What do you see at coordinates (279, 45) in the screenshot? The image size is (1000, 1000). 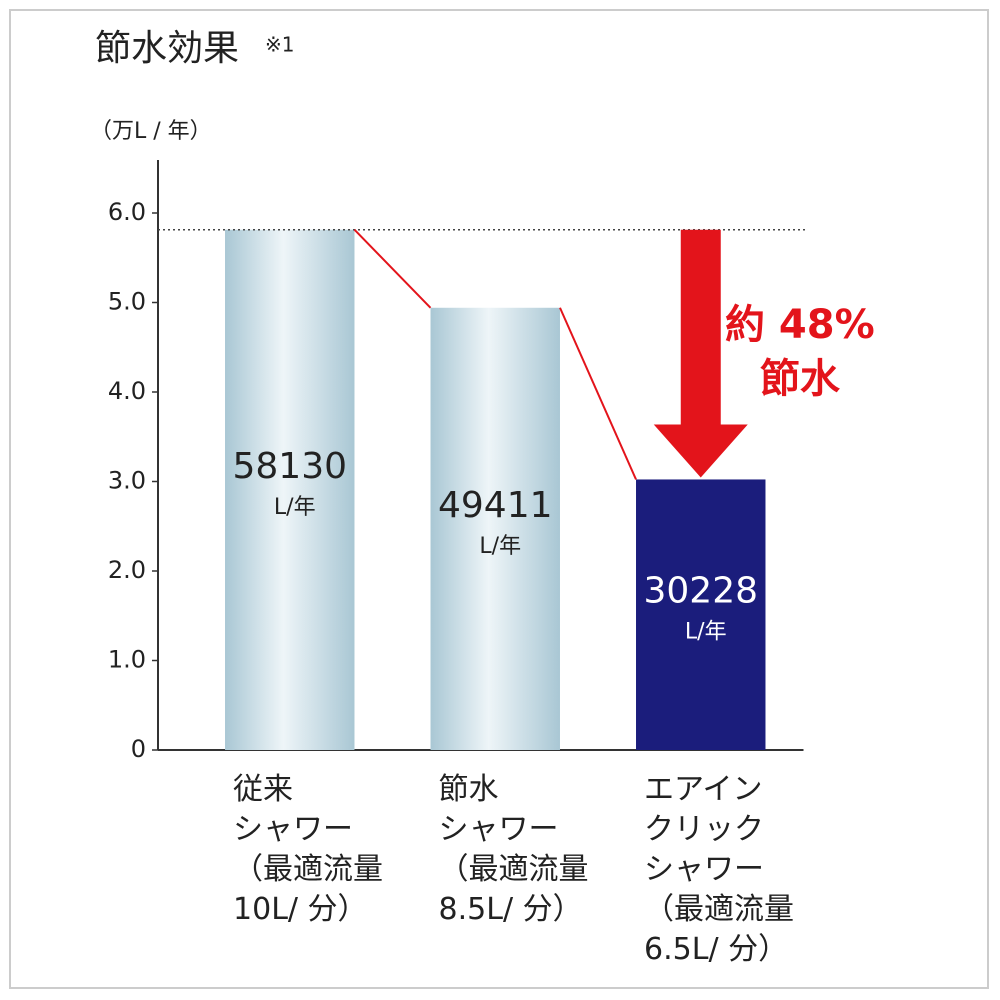 I see `title-note: ※1` at bounding box center [279, 45].